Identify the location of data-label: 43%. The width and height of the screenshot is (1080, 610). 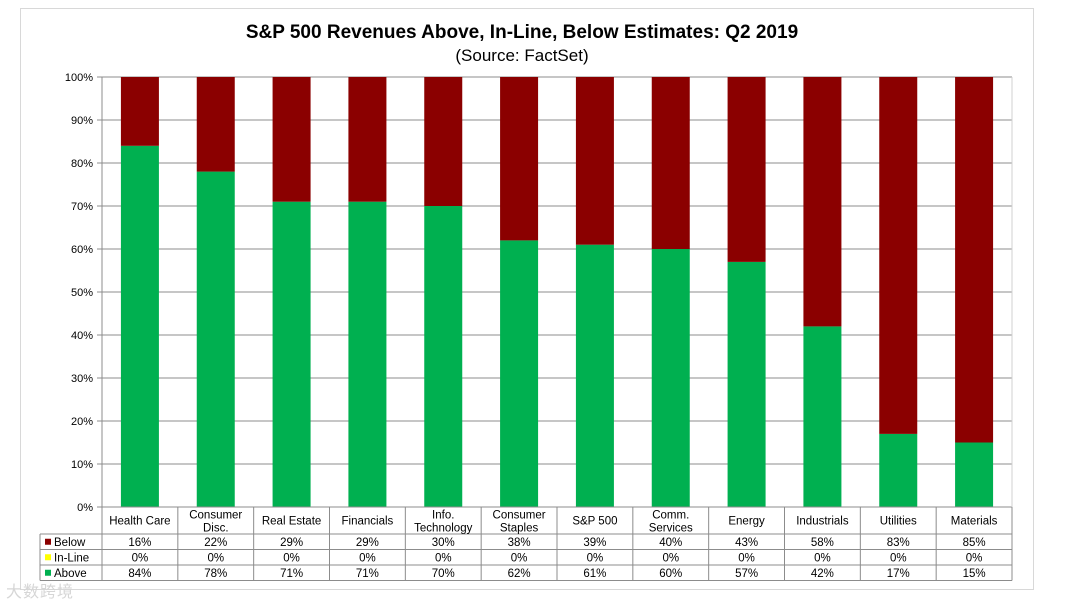
(746, 543).